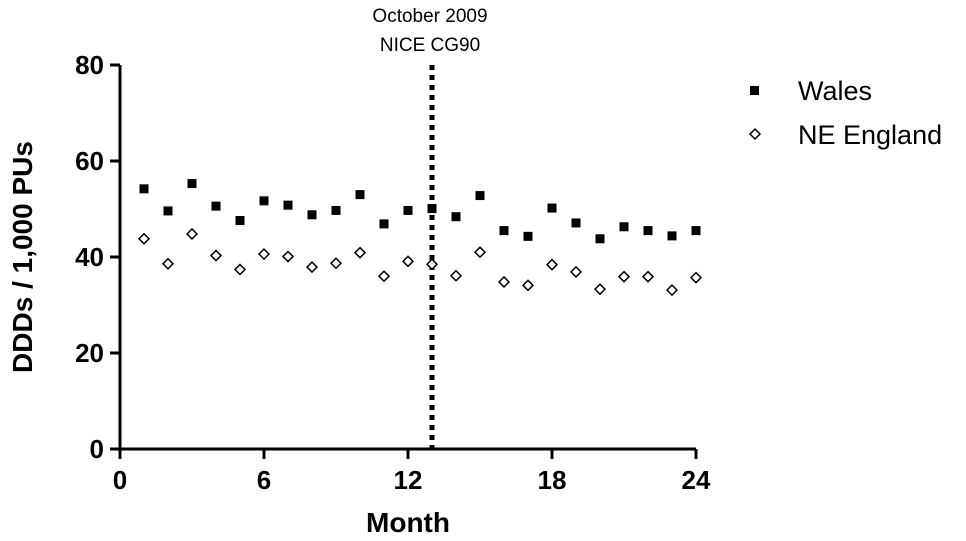 The width and height of the screenshot is (966, 541). What do you see at coordinates (696, 480) in the screenshot?
I see `x-tick-label-24: 24` at bounding box center [696, 480].